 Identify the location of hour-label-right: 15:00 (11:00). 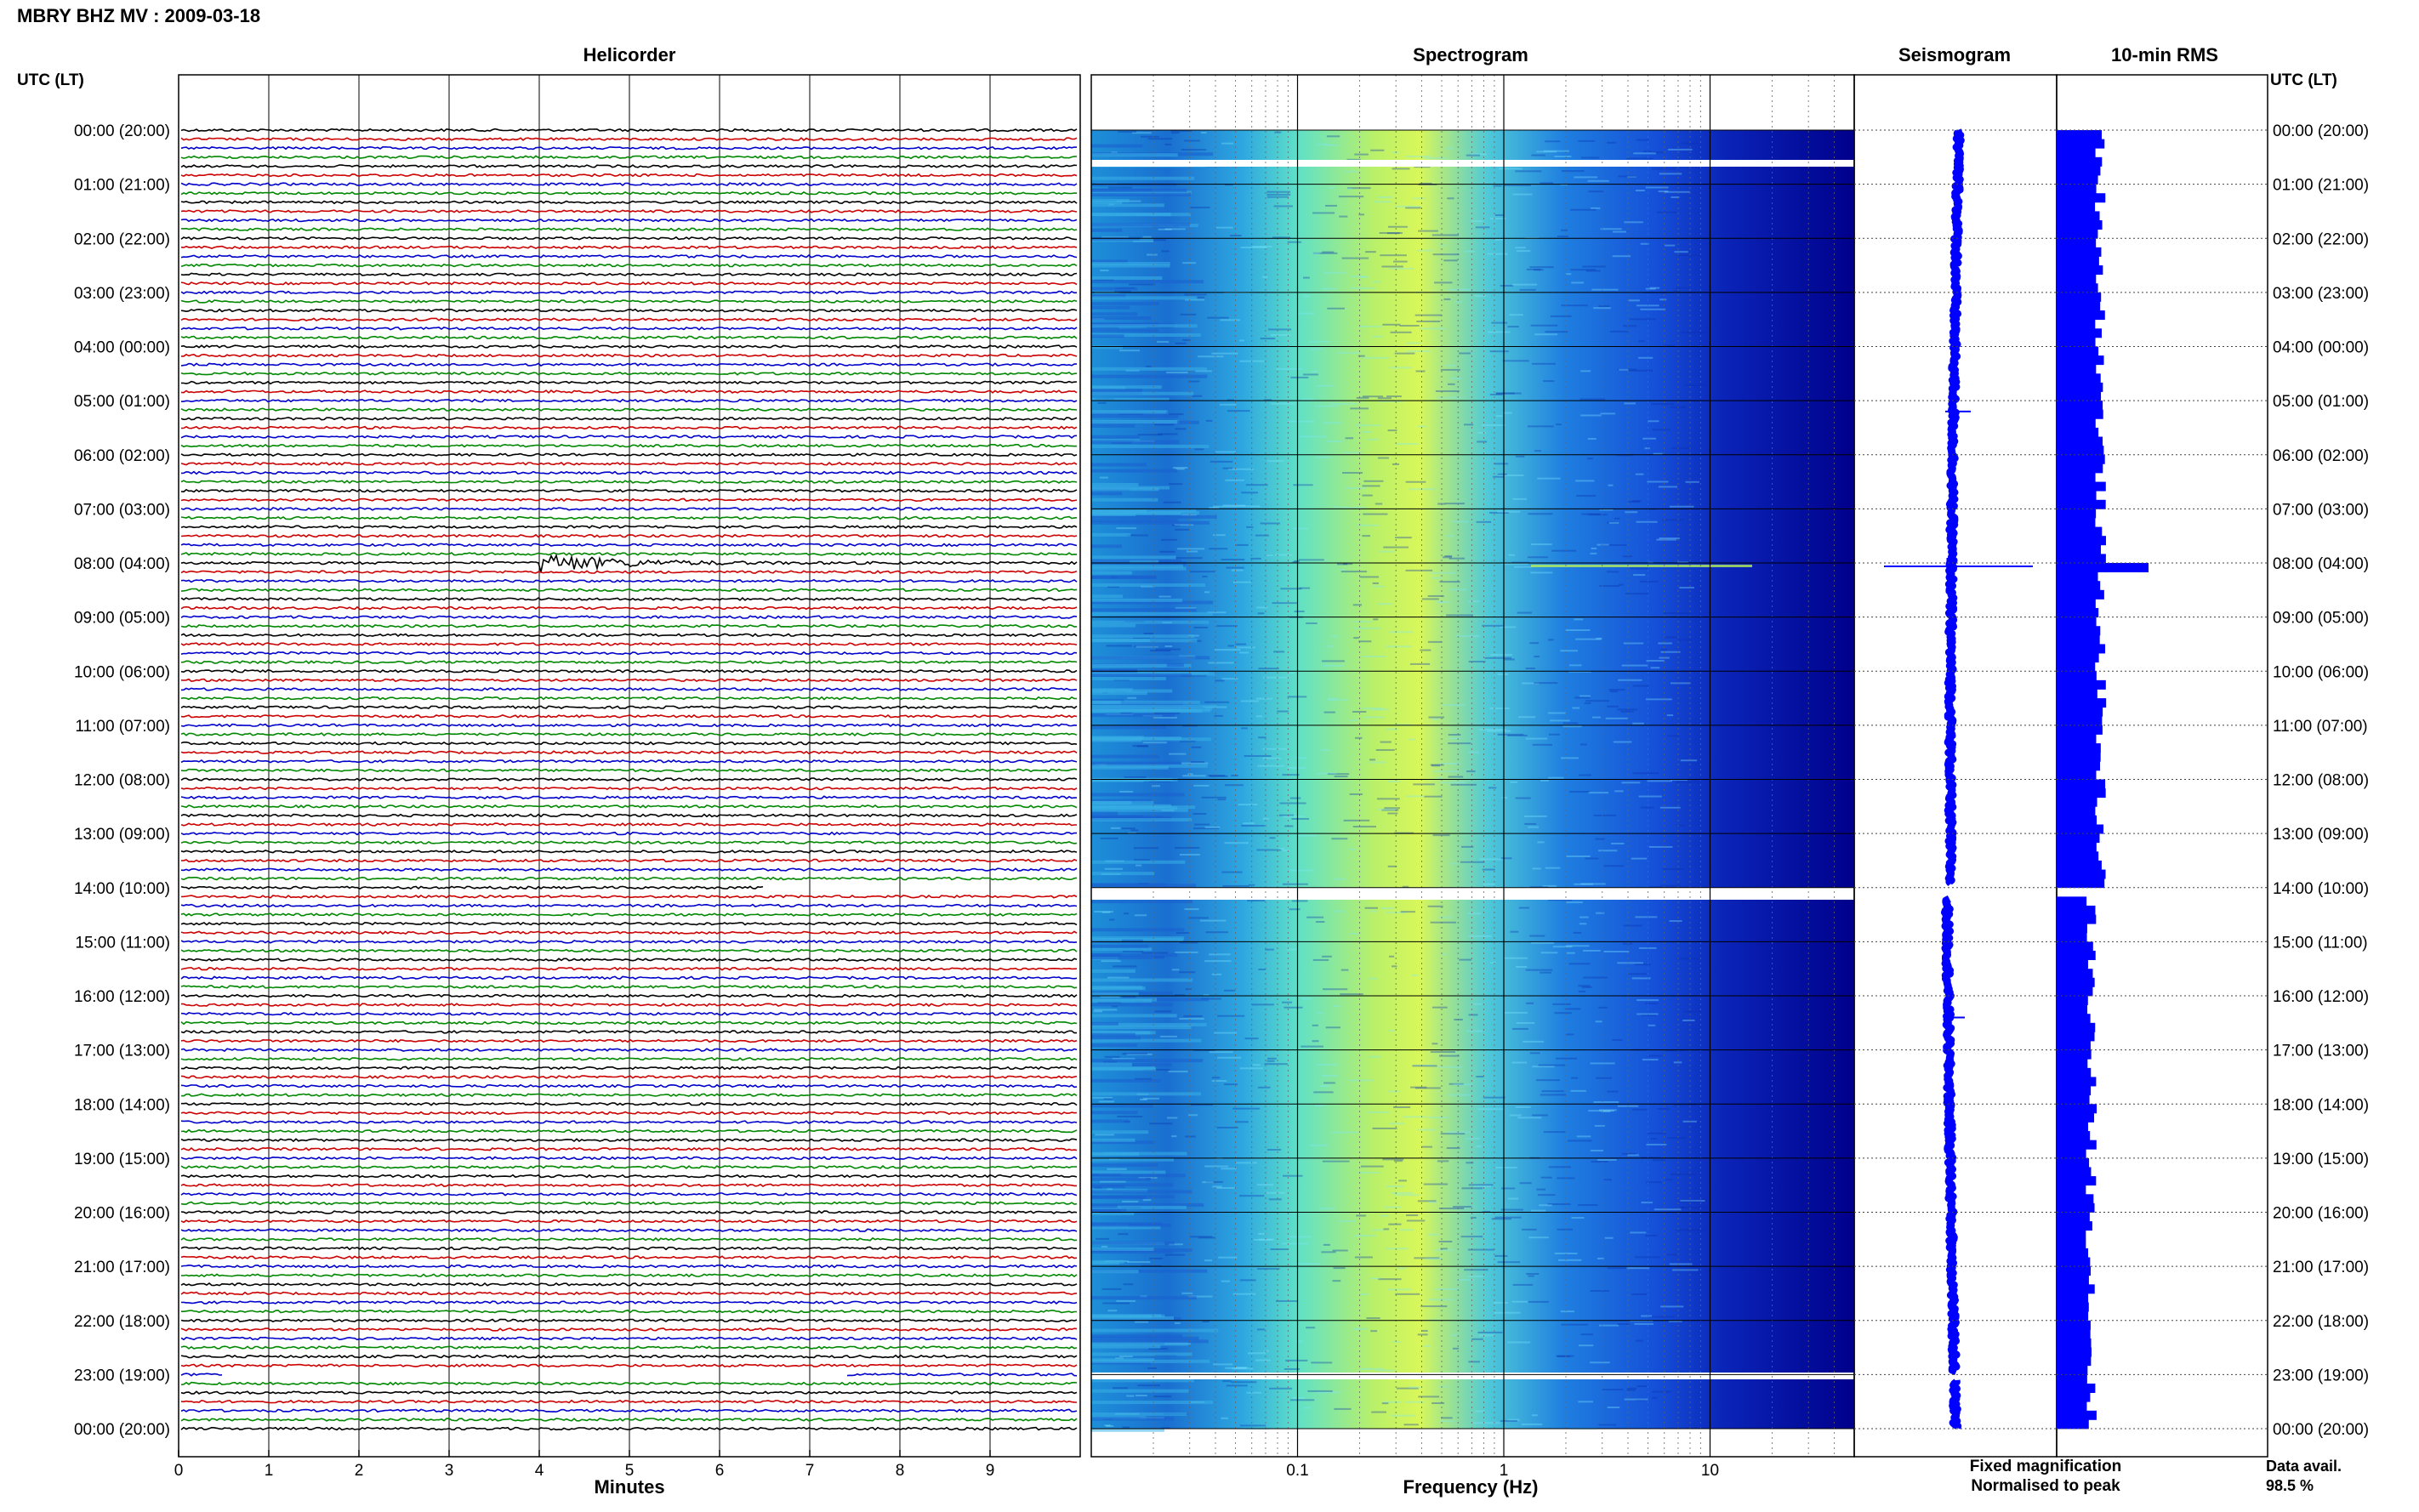
(2320, 943).